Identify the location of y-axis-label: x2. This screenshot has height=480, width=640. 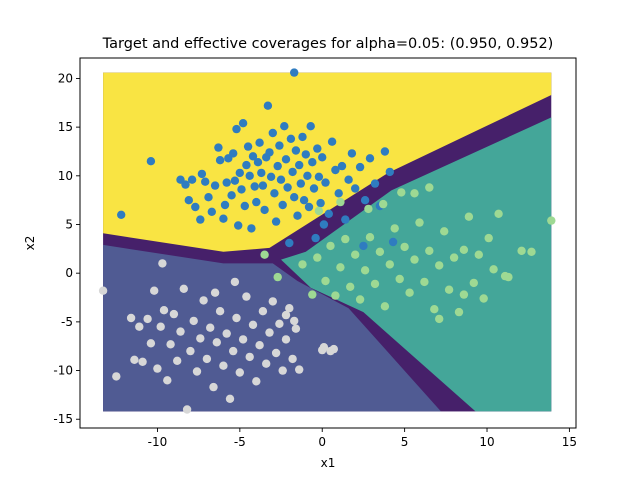
(30, 243).